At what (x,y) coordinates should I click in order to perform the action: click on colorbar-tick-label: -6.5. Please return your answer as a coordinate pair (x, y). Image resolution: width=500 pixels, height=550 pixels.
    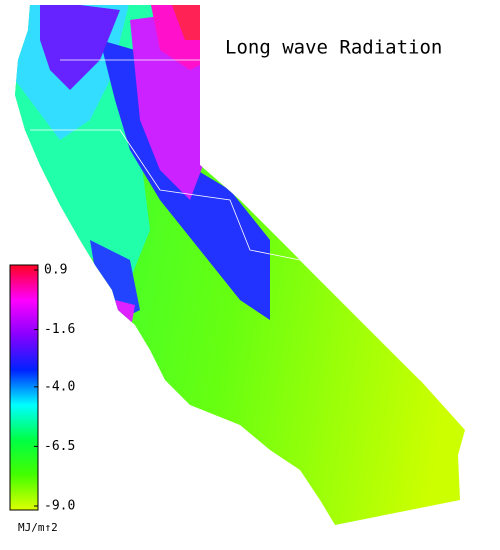
    Looking at the image, I should click on (59, 446).